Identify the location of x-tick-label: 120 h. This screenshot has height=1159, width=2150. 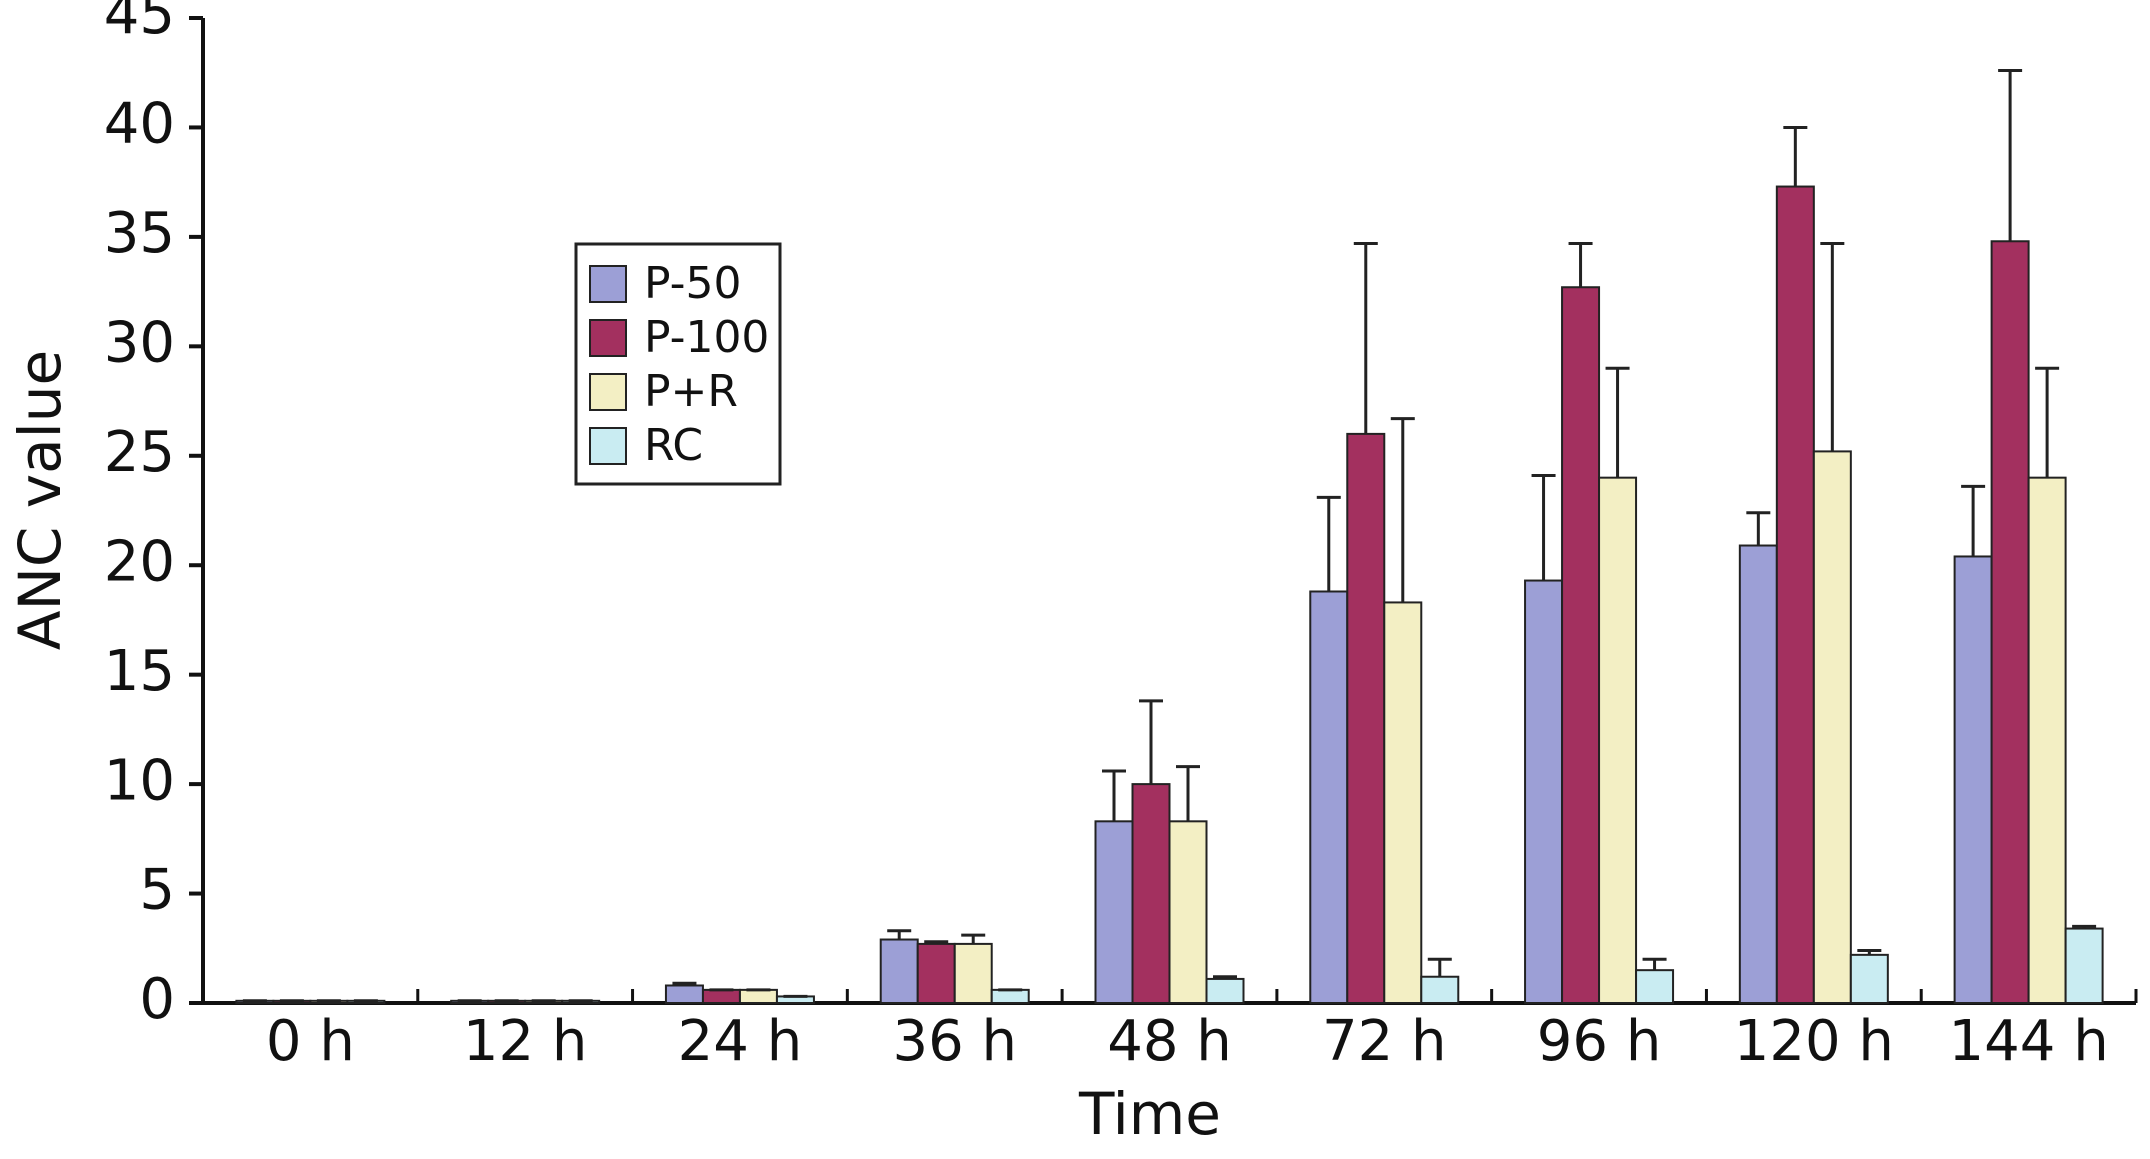
(1814, 1041).